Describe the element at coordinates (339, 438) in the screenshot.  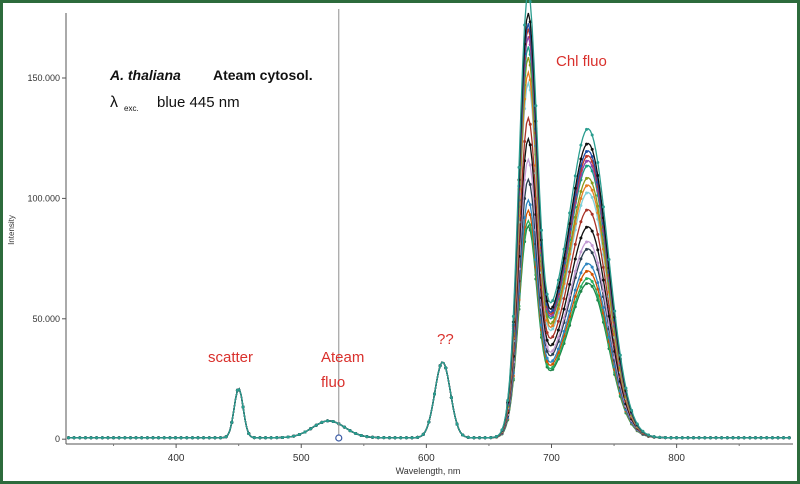
I see `wavelength-cursor-handle` at that location.